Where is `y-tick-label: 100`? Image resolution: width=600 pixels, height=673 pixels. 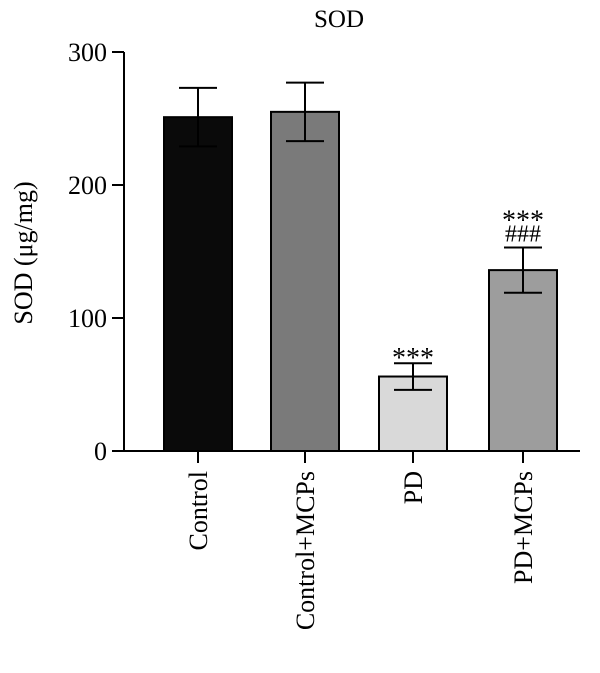 y-tick-label: 100 is located at coordinates (87, 318).